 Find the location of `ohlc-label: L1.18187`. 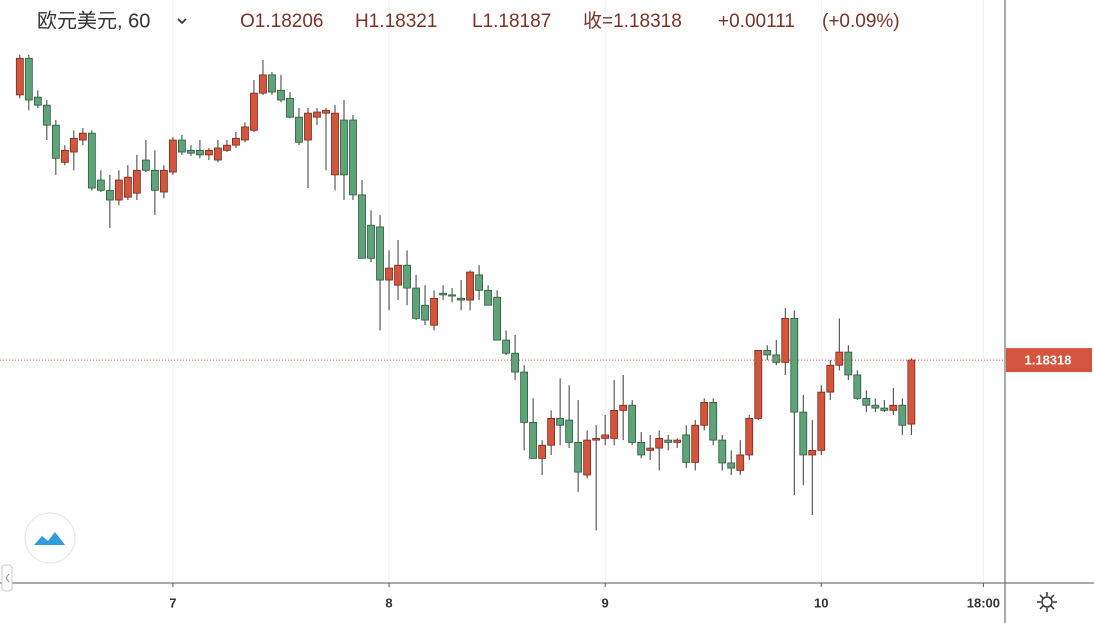

ohlc-label: L1.18187 is located at coordinates (511, 21).